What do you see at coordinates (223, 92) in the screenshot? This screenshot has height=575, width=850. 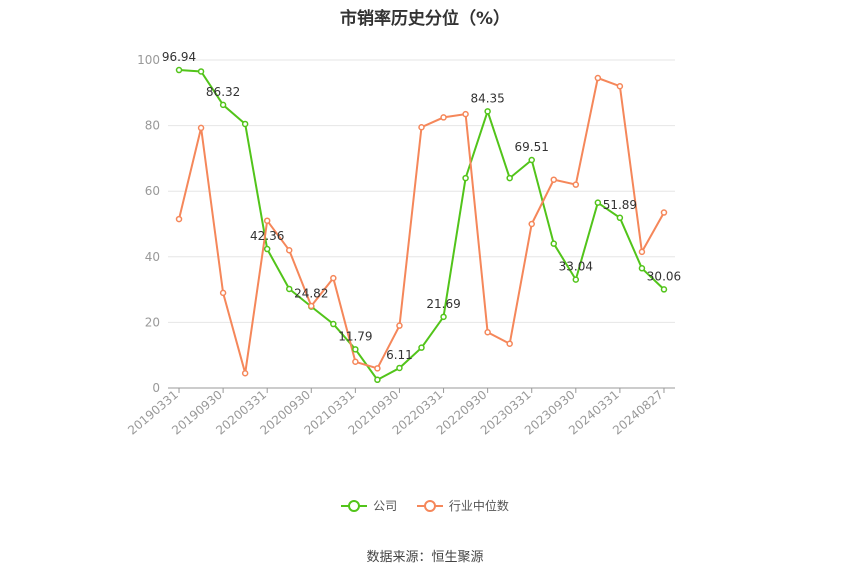 I see `data-label: 86.32` at bounding box center [223, 92].